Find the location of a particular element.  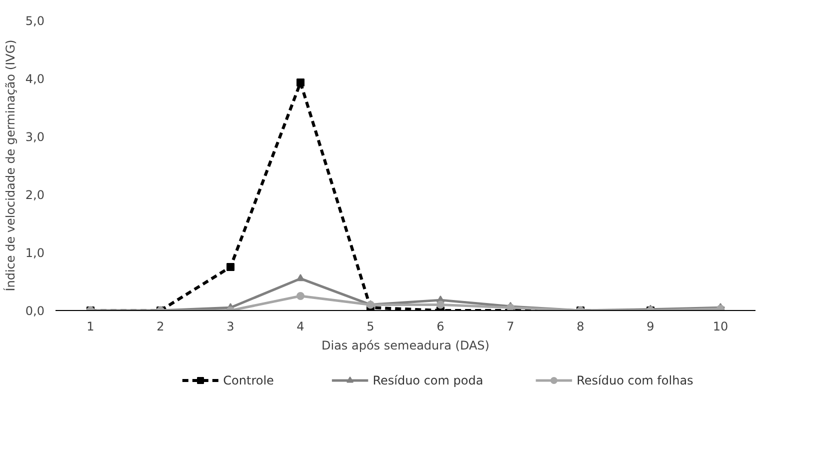

y-tick-label: 3,0 is located at coordinates (35, 137).